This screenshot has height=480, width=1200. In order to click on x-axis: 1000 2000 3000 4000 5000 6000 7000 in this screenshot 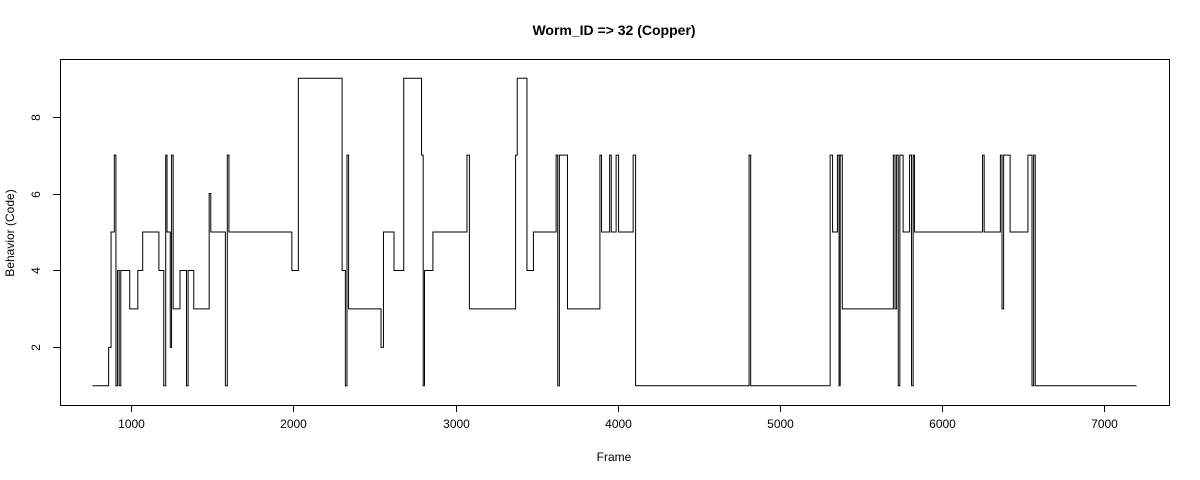, I will do `click(618, 418)`.